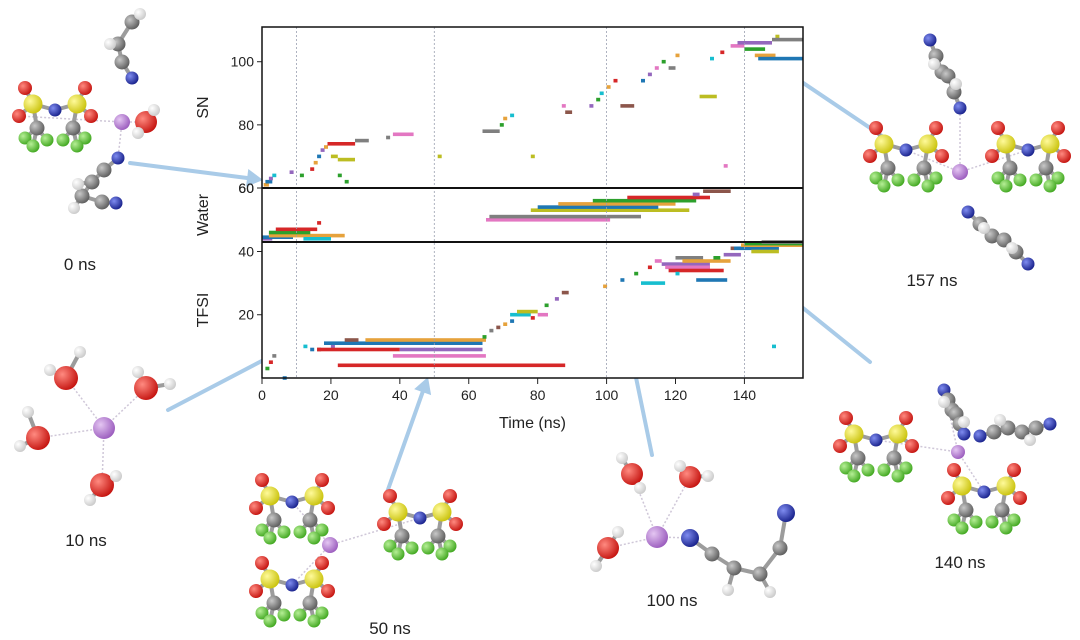 The height and width of the screenshot is (640, 1080). What do you see at coordinates (356, 550) in the screenshot?
I see `molecule-50ns` at bounding box center [356, 550].